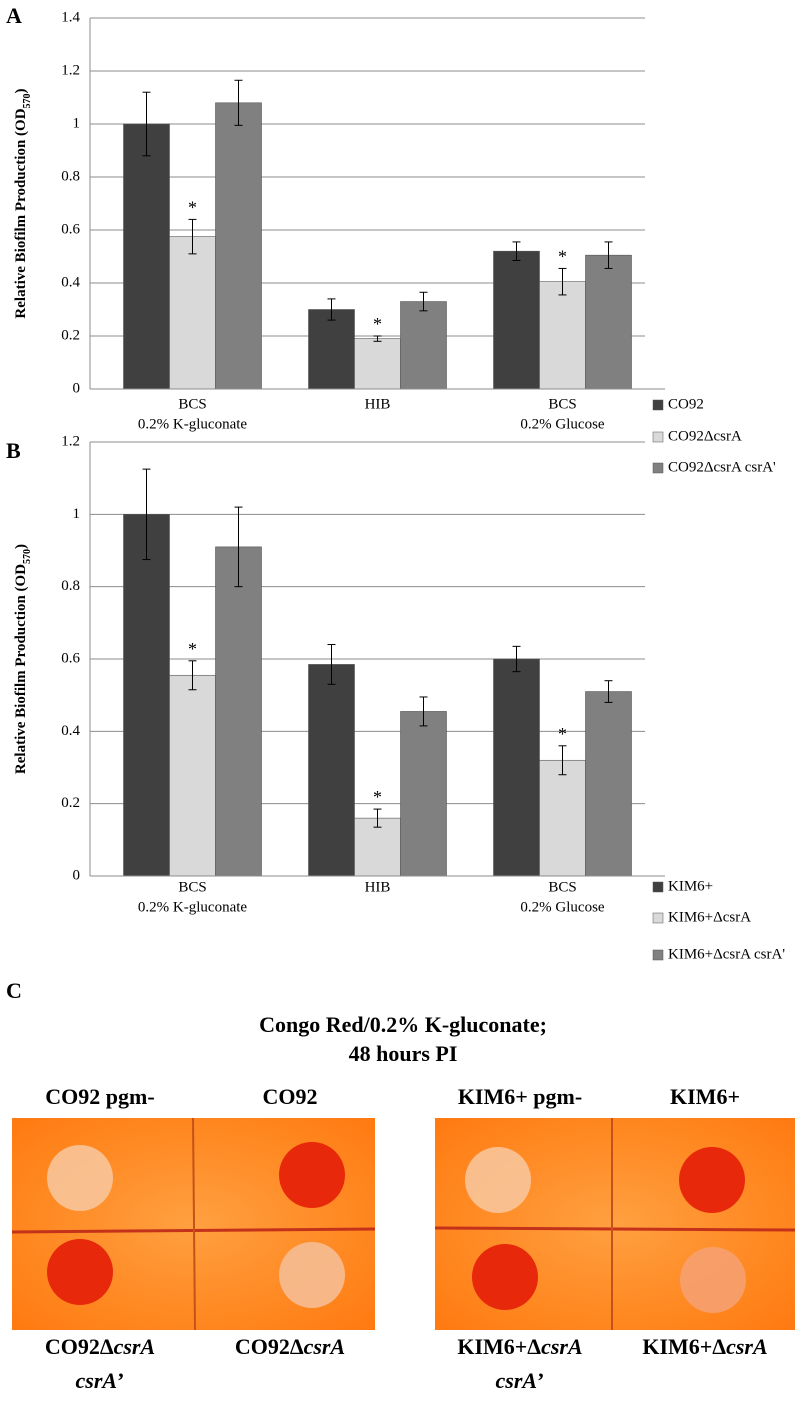  Describe the element at coordinates (269, 1346) in the screenshot. I see `plate-label-part: CO92Δ` at that location.